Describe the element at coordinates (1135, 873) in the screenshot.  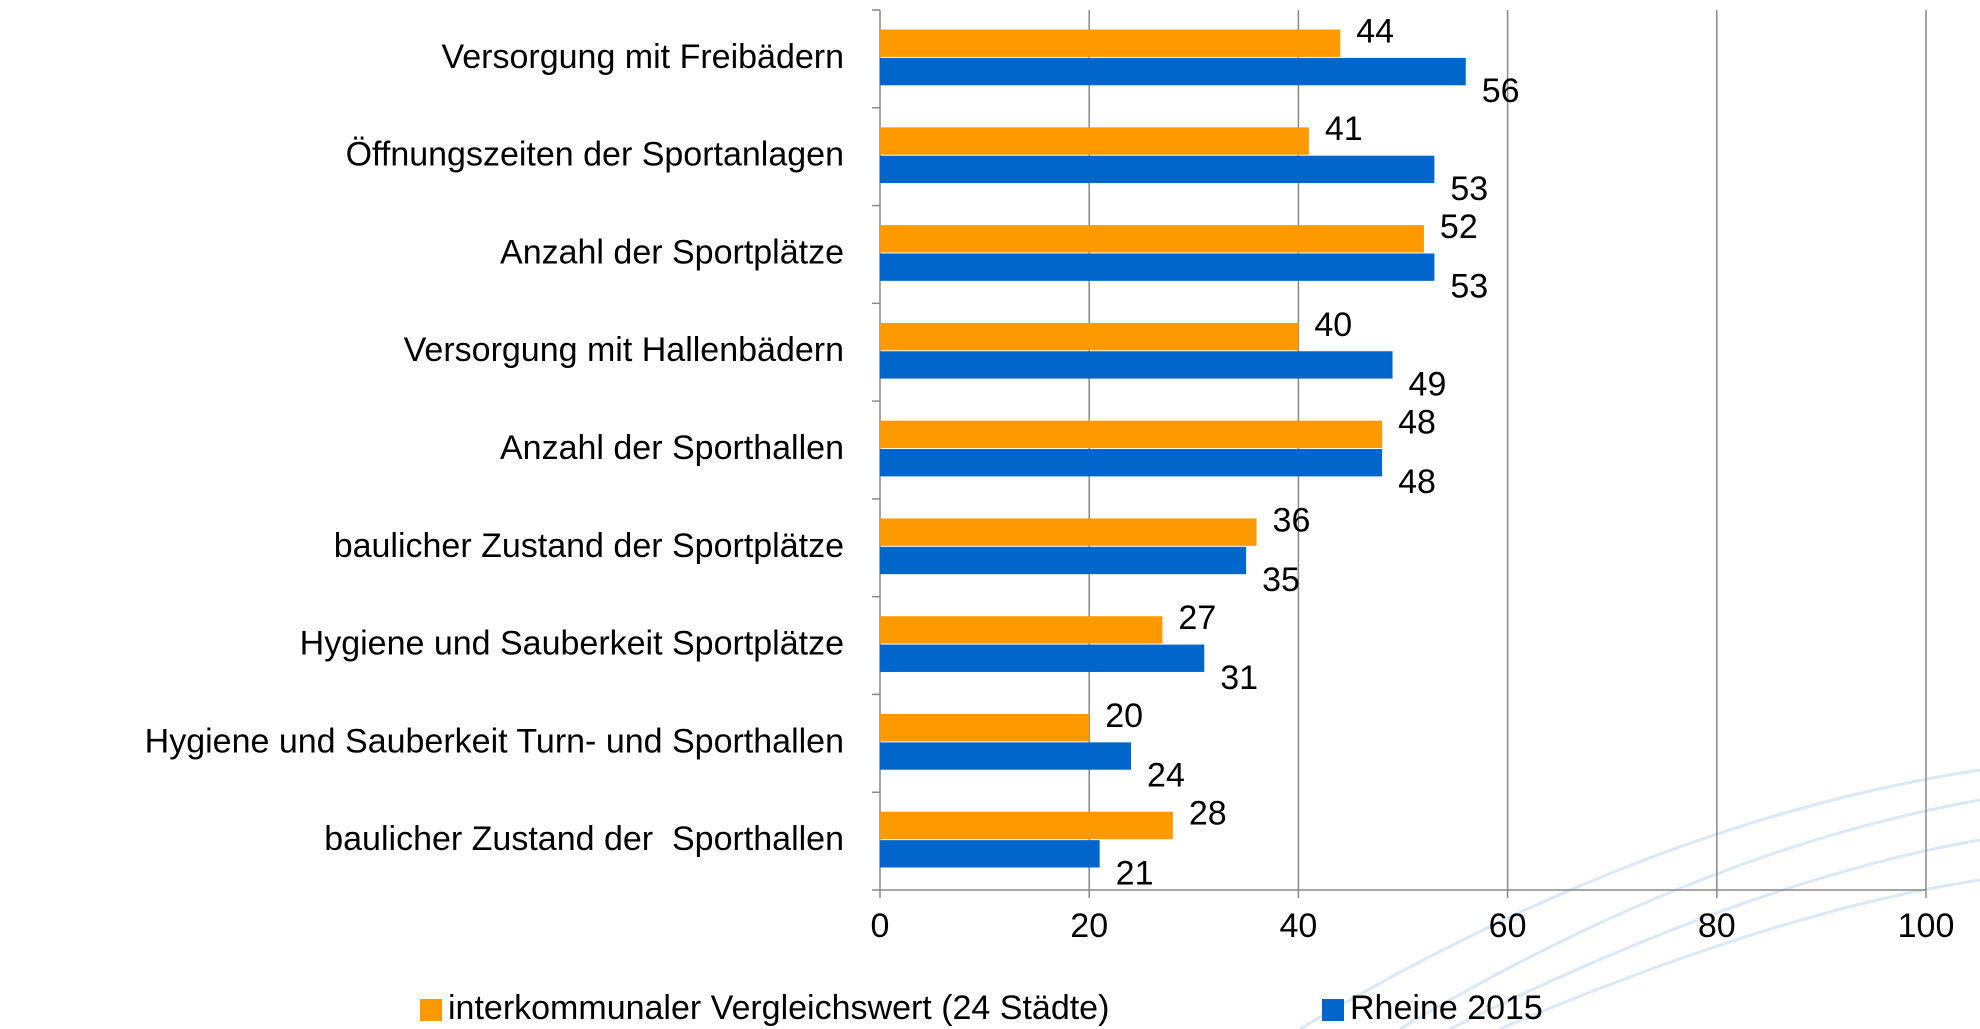
I see `value-label: 21` at that location.